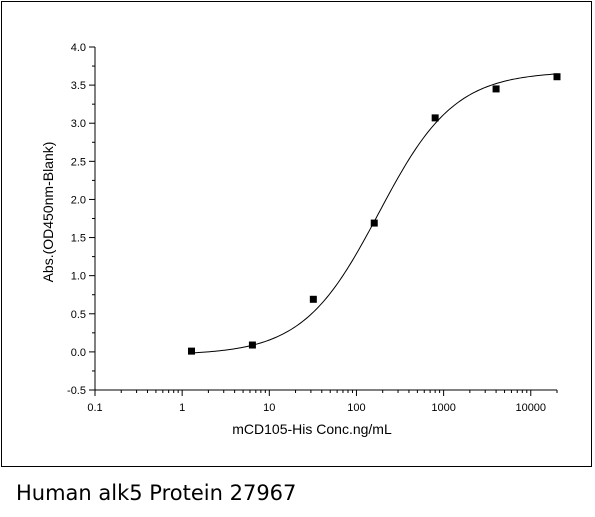  I want to click on y-axis-label: Abs.(OD450nm-Blank), so click(48, 212).